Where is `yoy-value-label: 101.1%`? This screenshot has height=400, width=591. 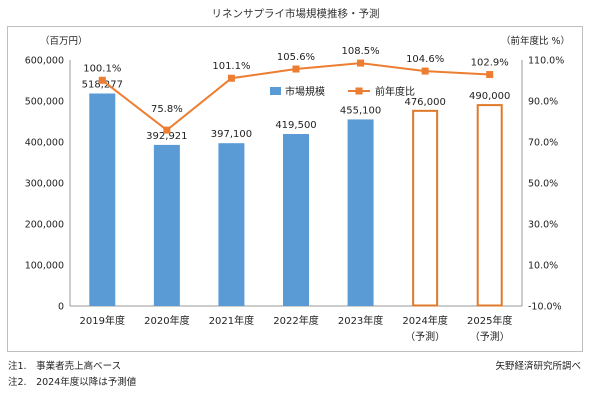 yoy-value-label: 101.1% is located at coordinates (231, 66).